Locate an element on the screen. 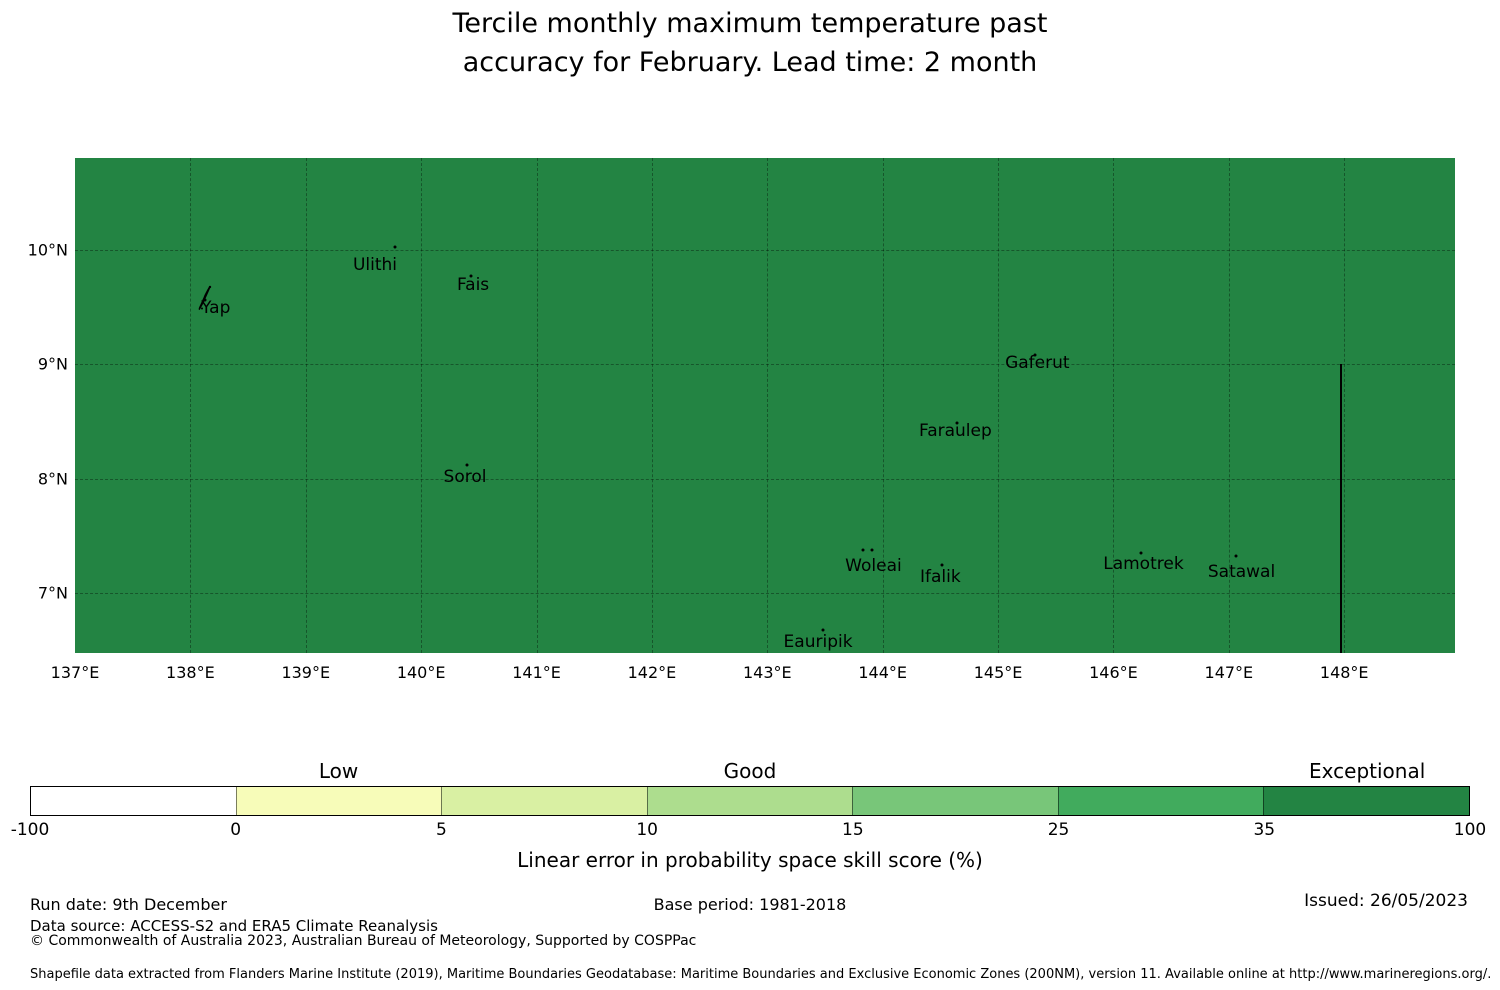  chart-title-line1: Tercile monthly maximum temperature past is located at coordinates (750, 23).